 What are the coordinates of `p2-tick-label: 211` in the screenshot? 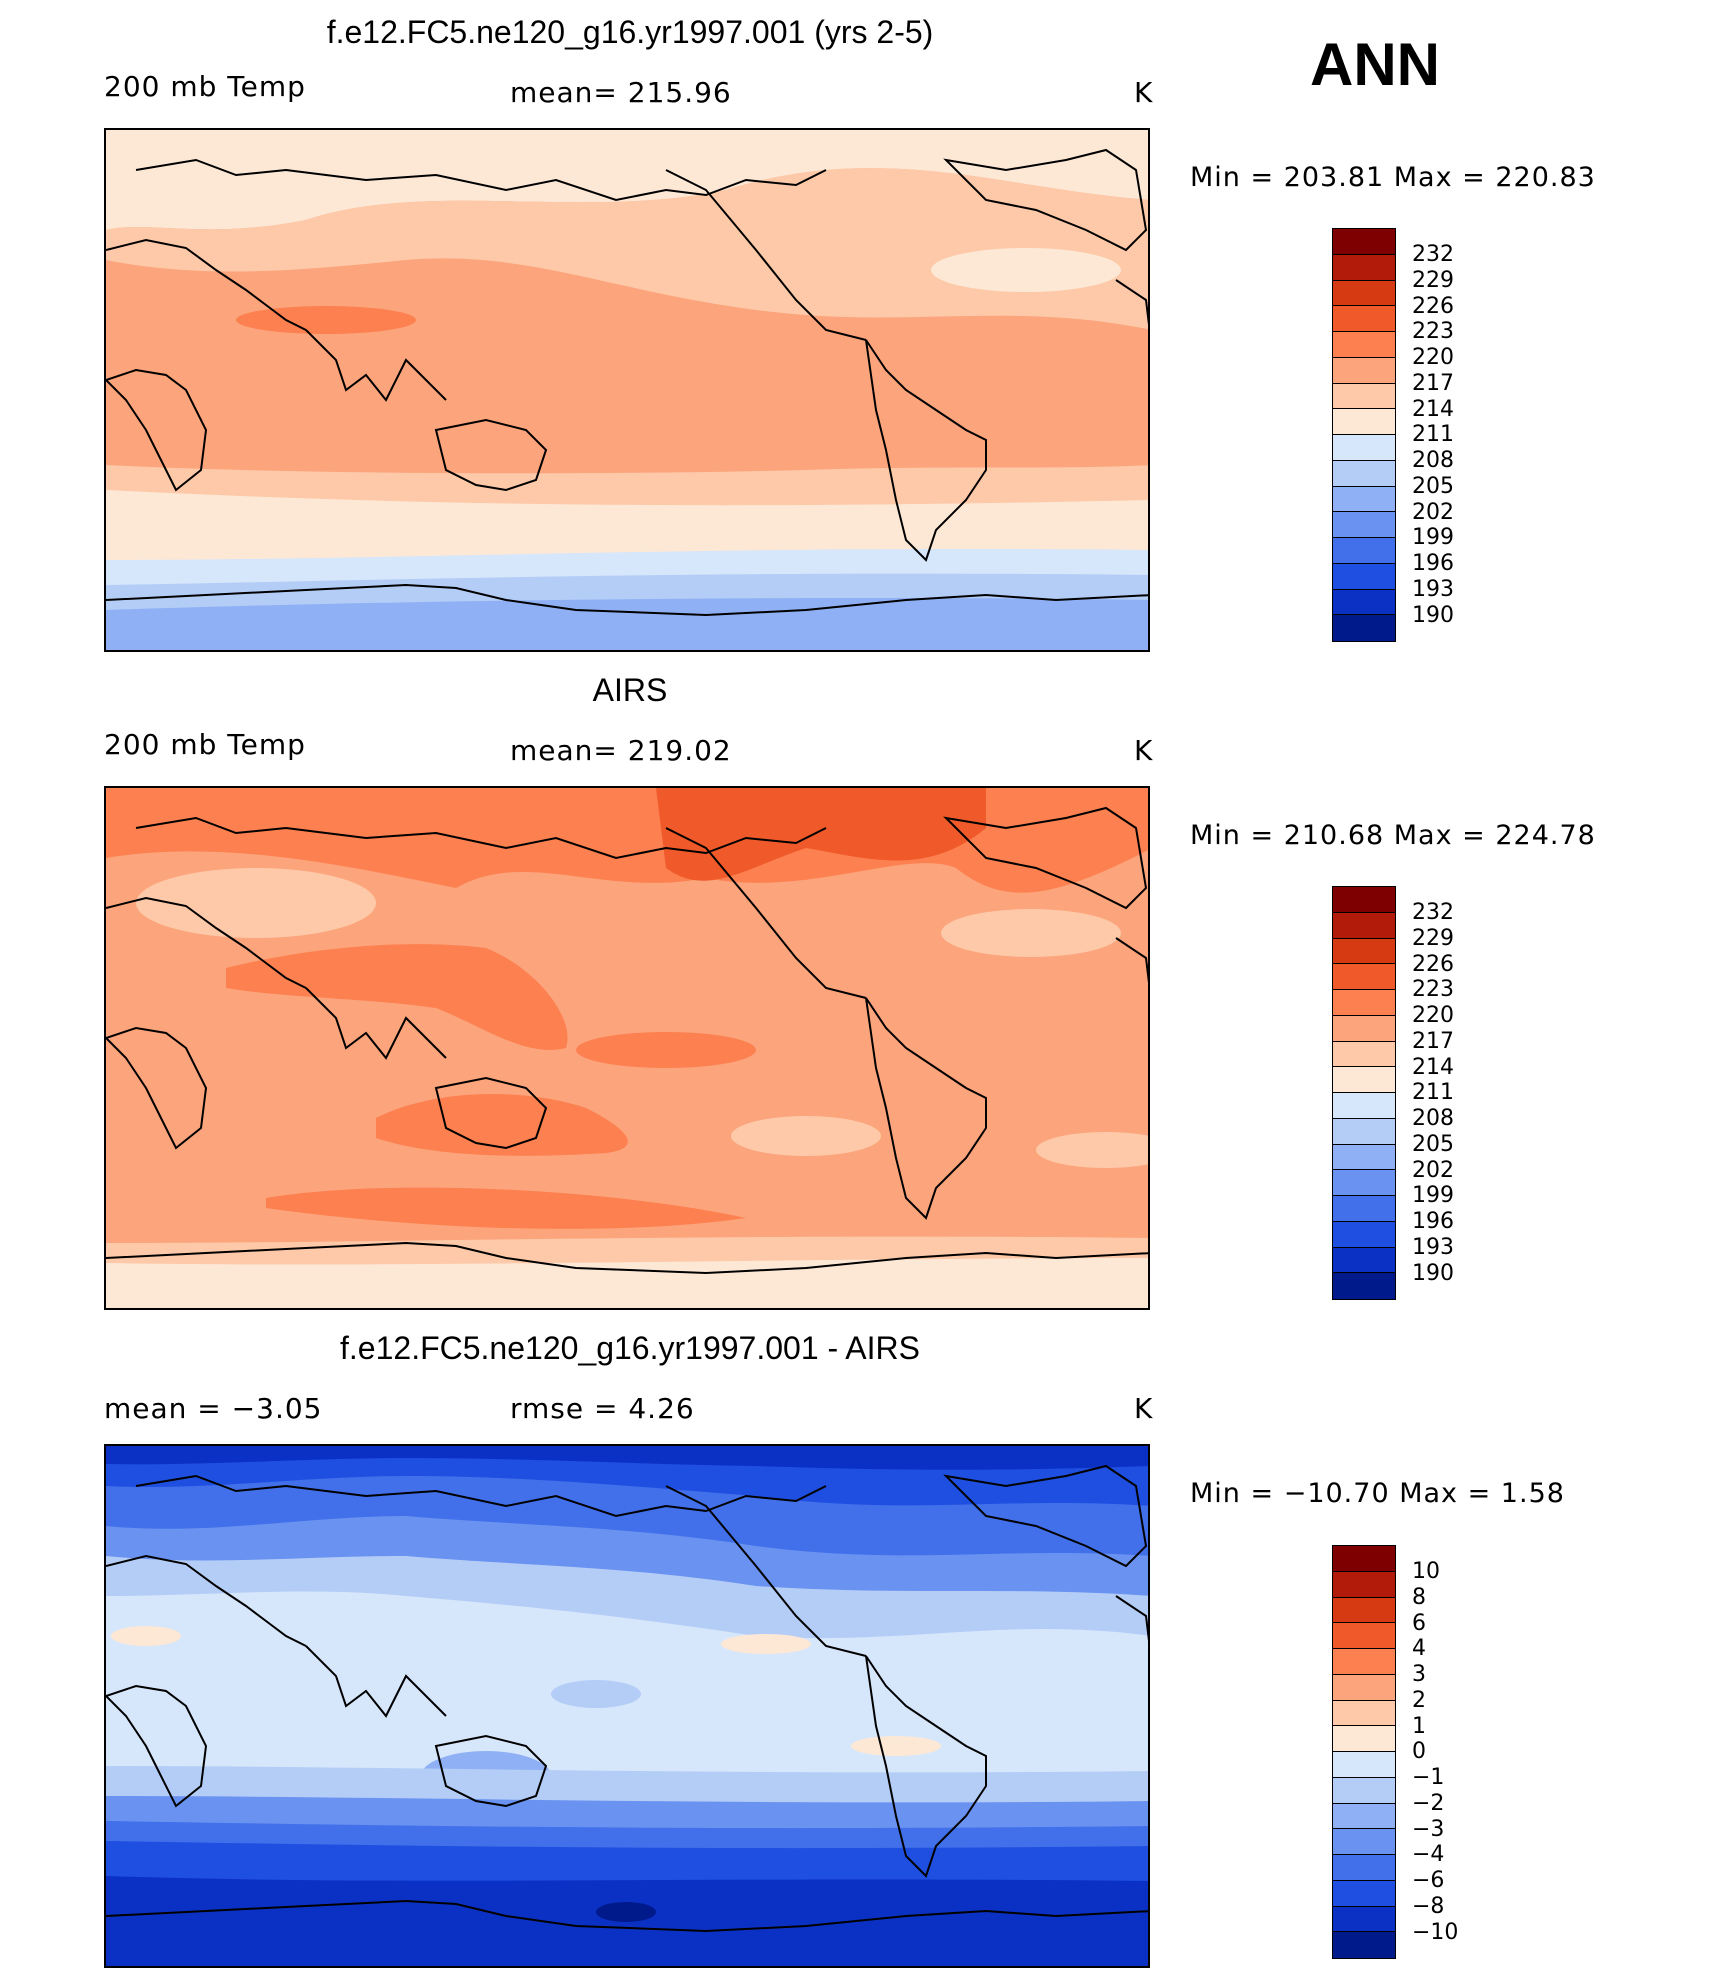 It's located at (1433, 1093).